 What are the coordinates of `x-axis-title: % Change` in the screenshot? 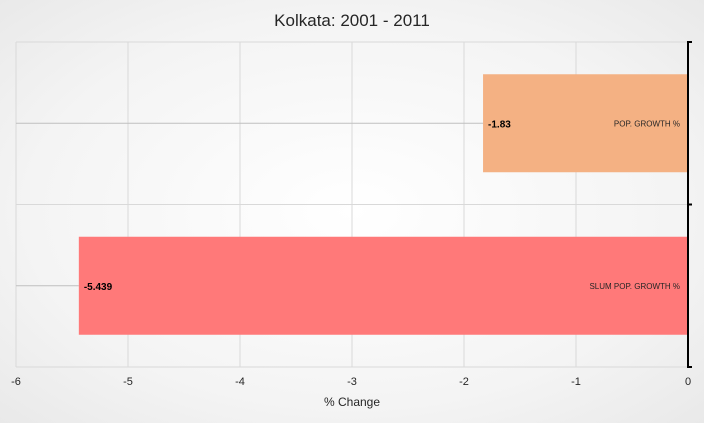 It's located at (352, 402).